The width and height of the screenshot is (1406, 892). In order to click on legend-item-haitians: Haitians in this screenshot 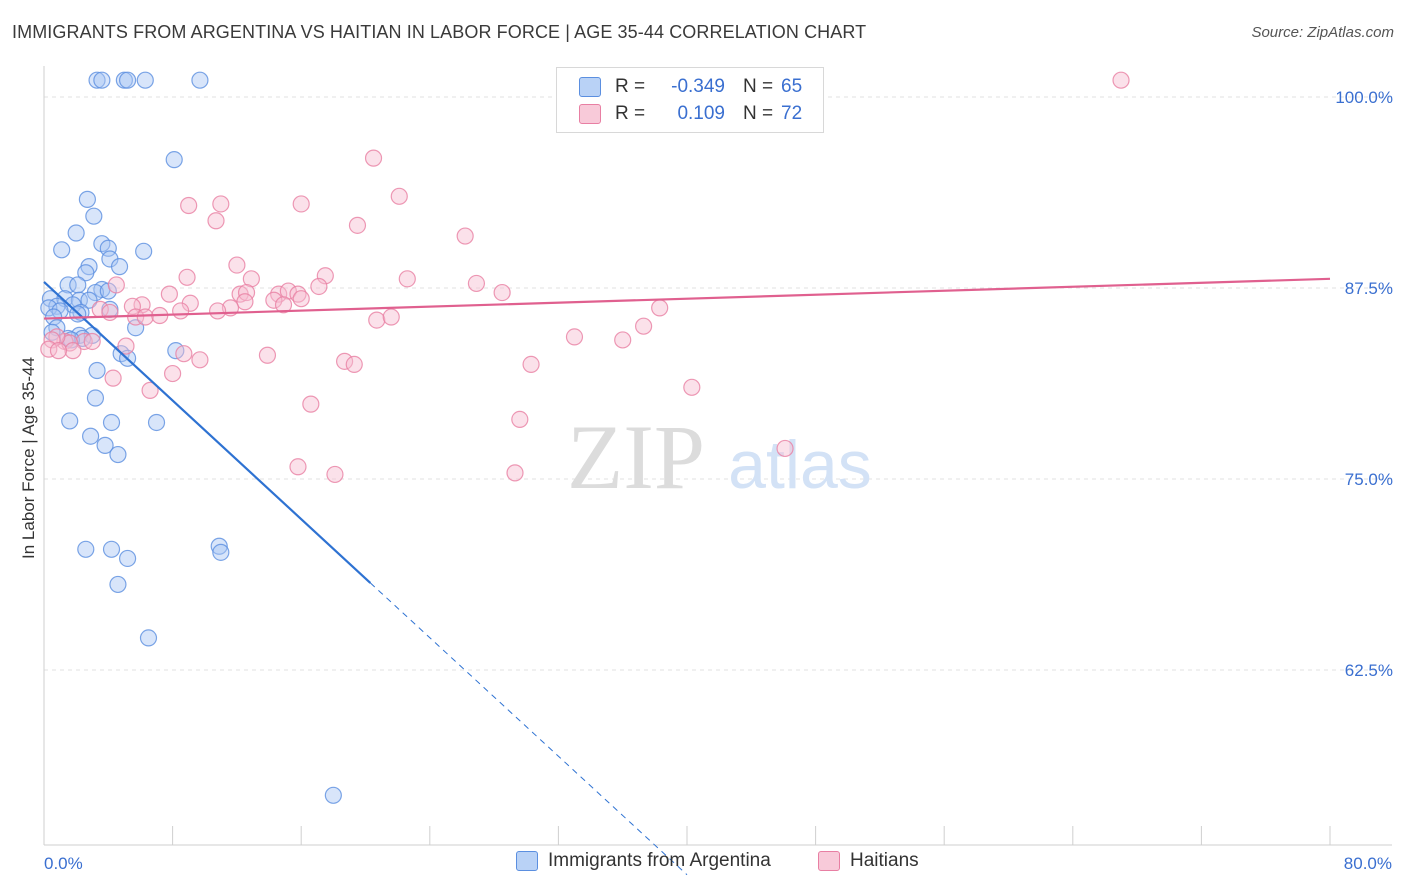, I will do `click(868, 861)`.